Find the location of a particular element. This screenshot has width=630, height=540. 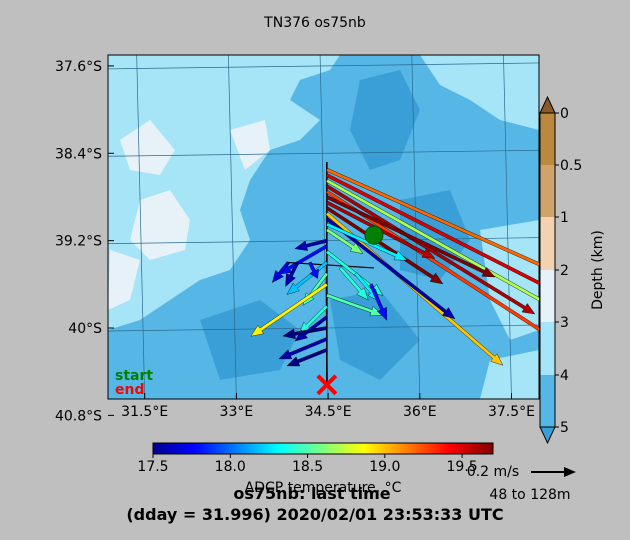

depth-colorbar-extend-top is located at coordinates (547, 104).